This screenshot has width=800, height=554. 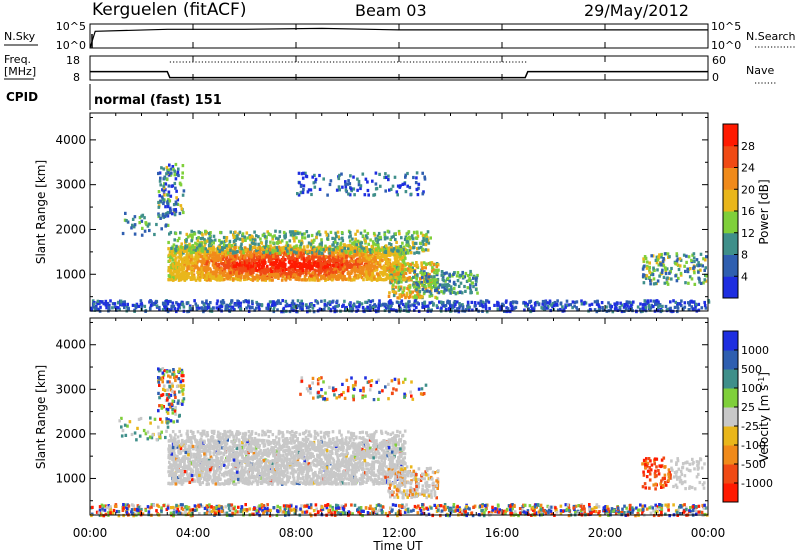 I want to click on date-title: 29/May/2012, so click(x=636, y=10).